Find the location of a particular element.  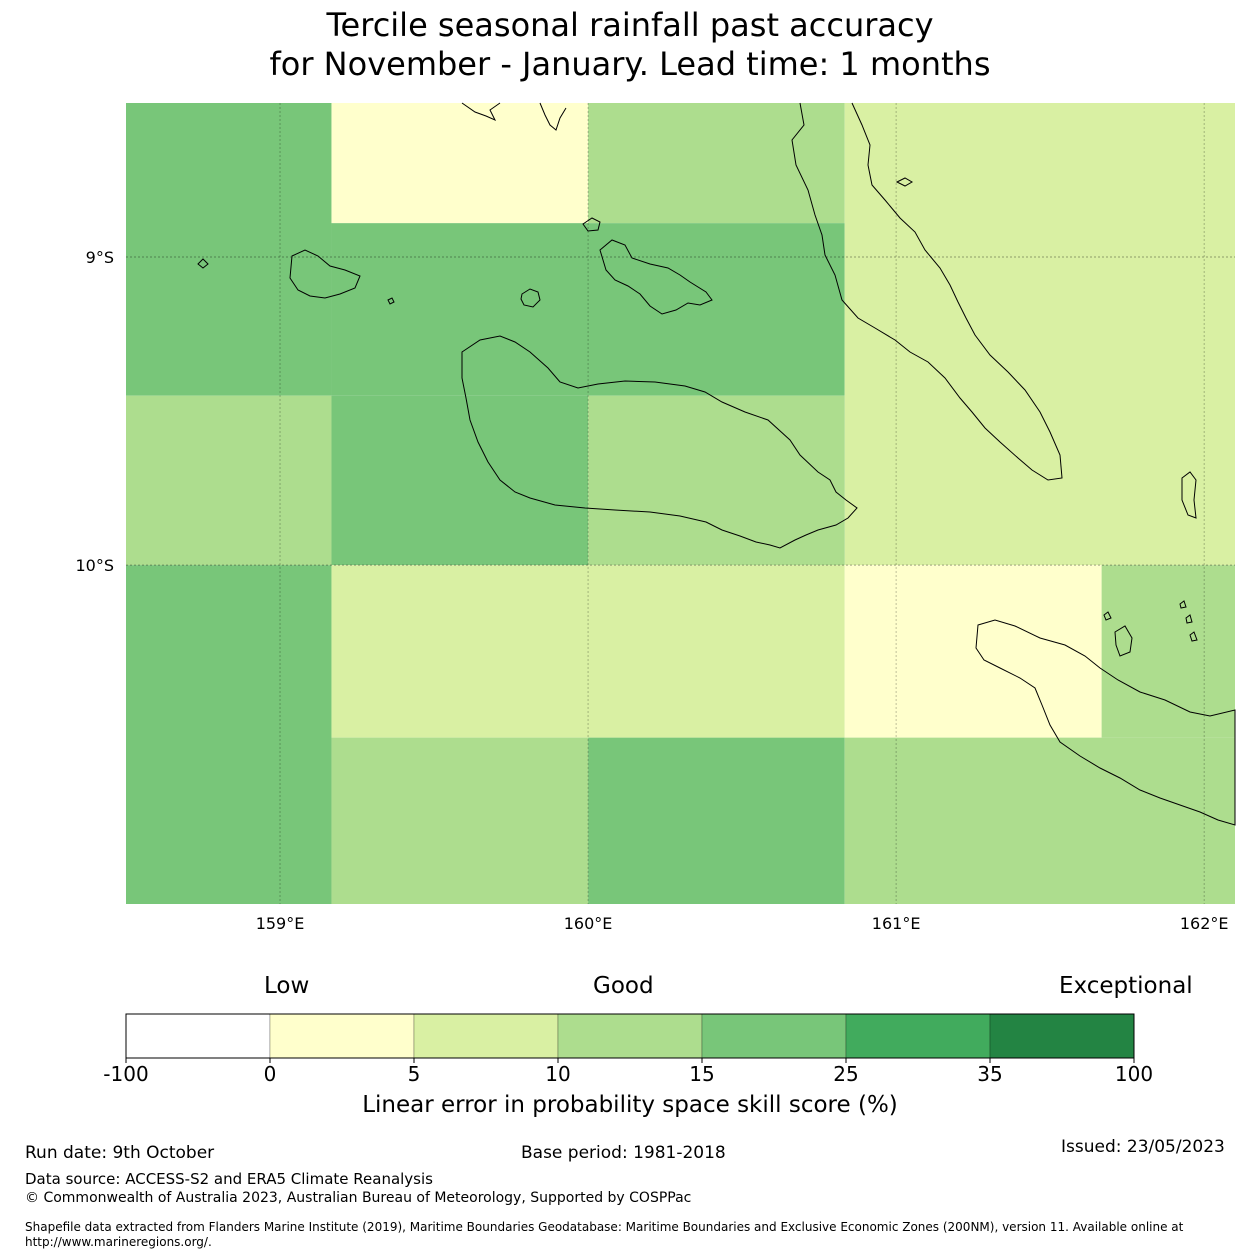

colorbar-good-label: Good is located at coordinates (623, 986).